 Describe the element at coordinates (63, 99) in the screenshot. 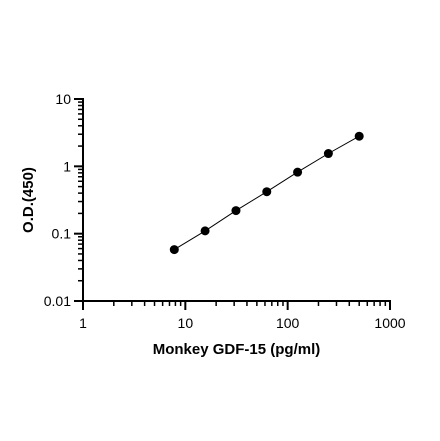

I see `y-tick-label: 10` at that location.